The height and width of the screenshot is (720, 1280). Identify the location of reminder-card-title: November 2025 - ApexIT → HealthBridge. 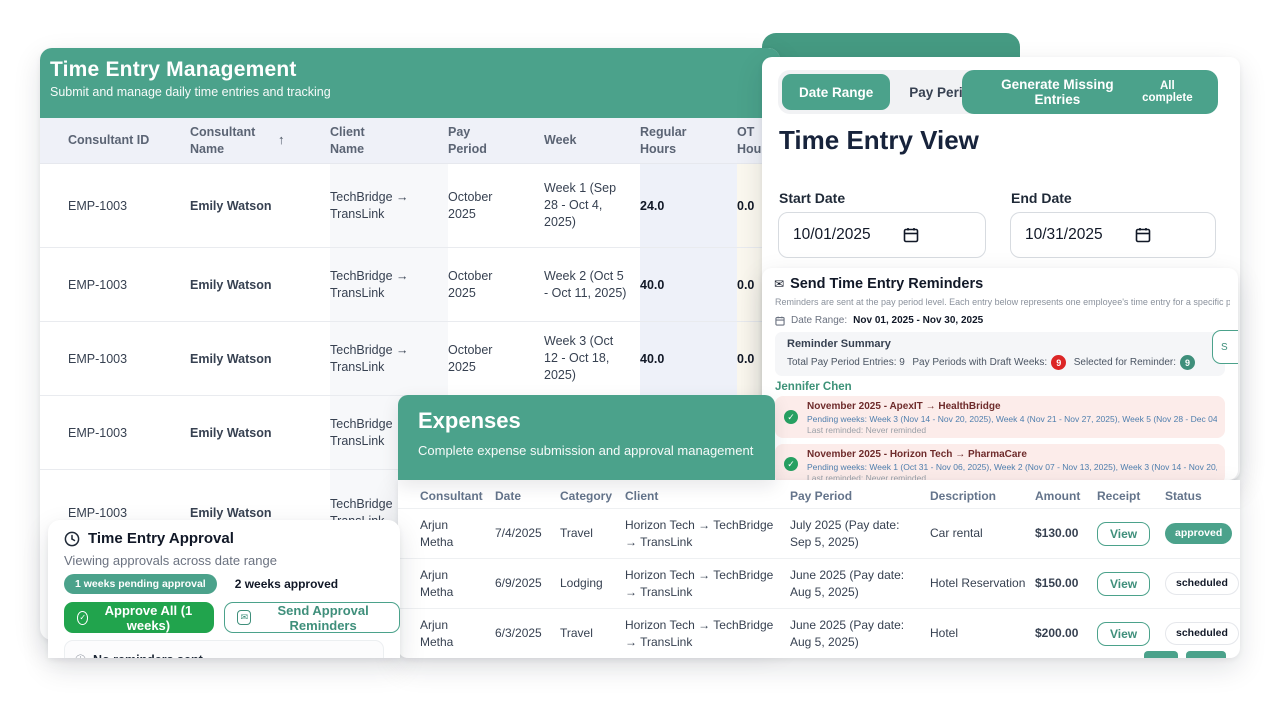
(904, 406).